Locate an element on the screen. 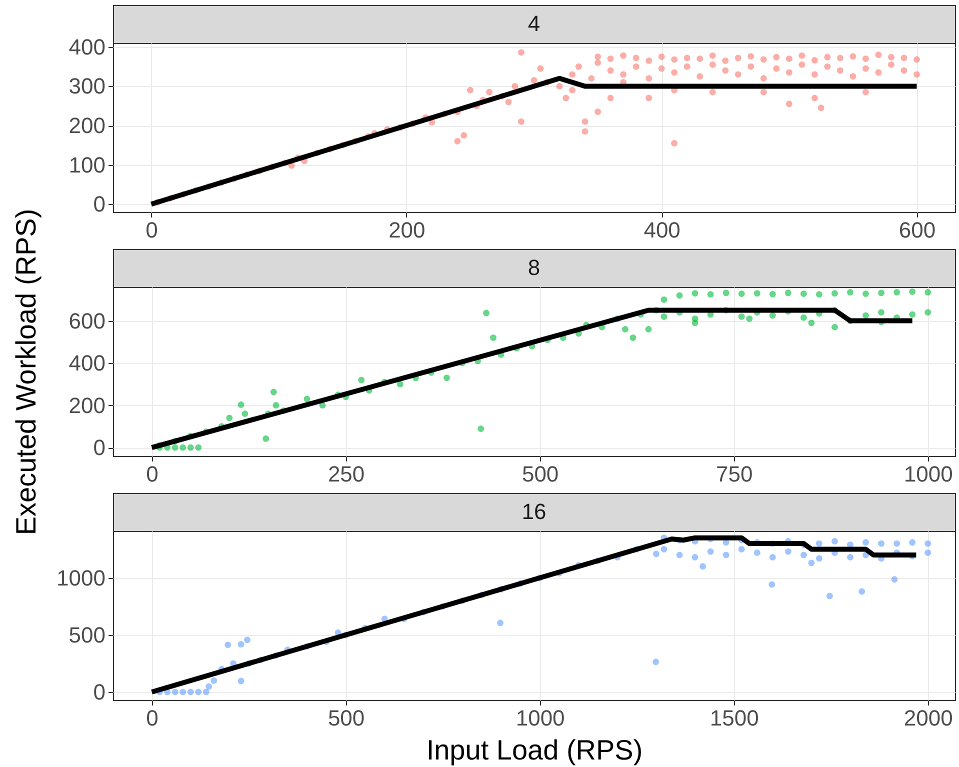  x-tick-label: 1500 is located at coordinates (734, 718).